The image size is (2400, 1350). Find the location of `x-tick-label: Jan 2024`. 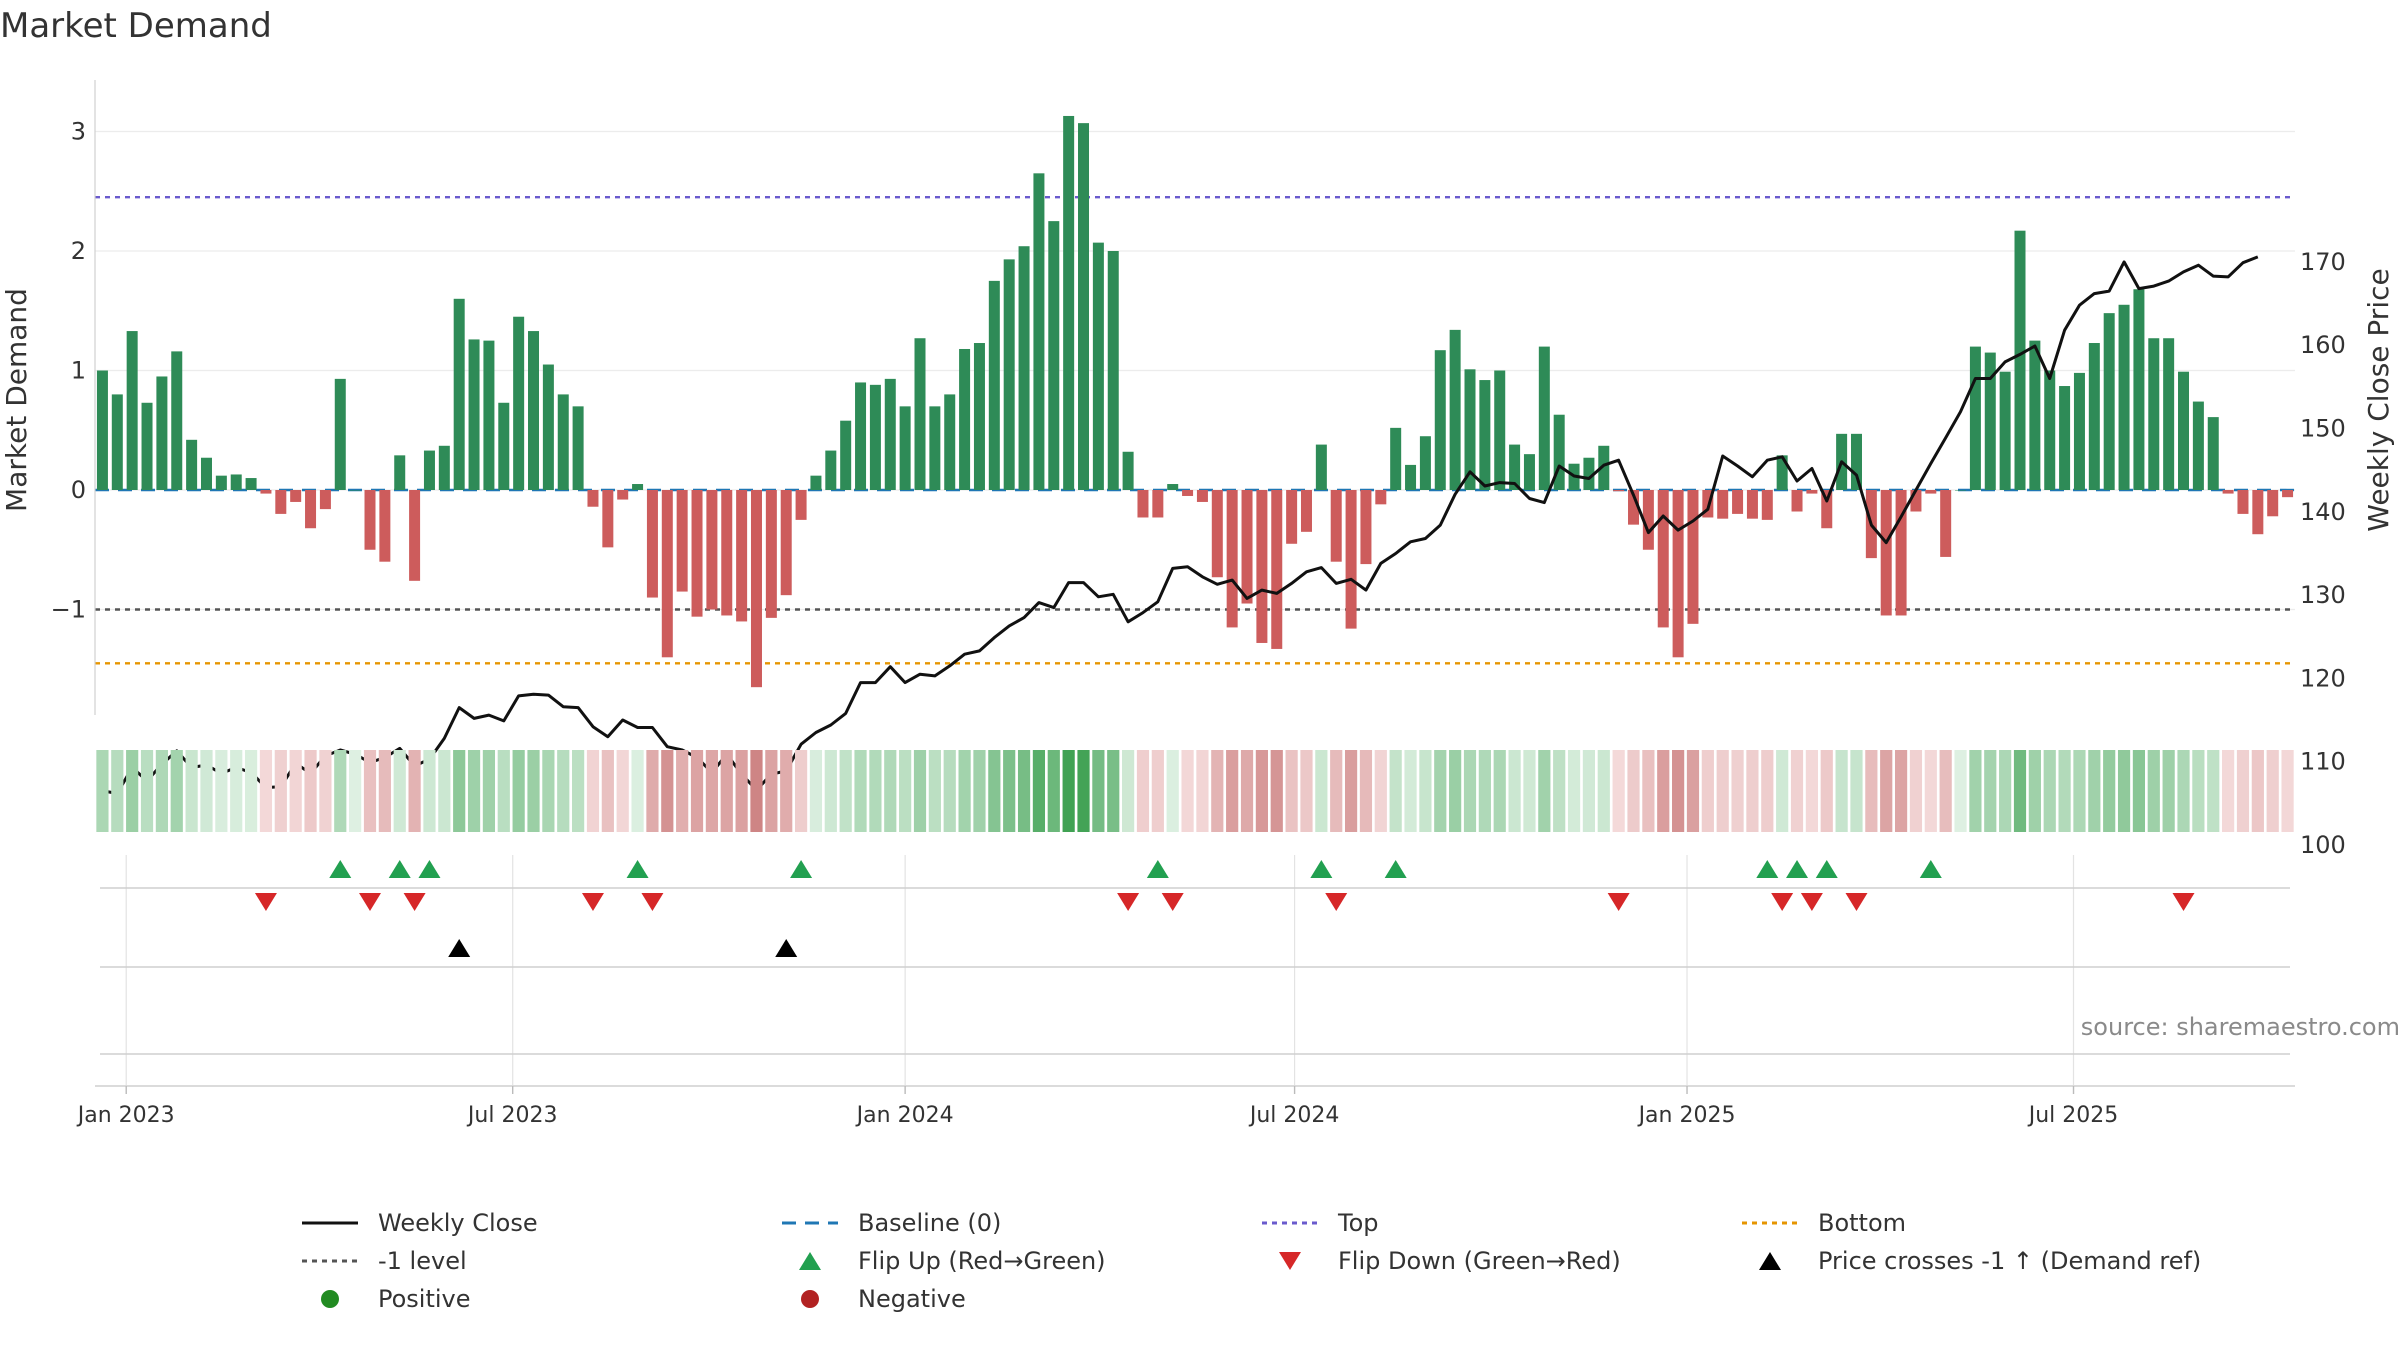

x-tick-label: Jan 2024 is located at coordinates (904, 1115).